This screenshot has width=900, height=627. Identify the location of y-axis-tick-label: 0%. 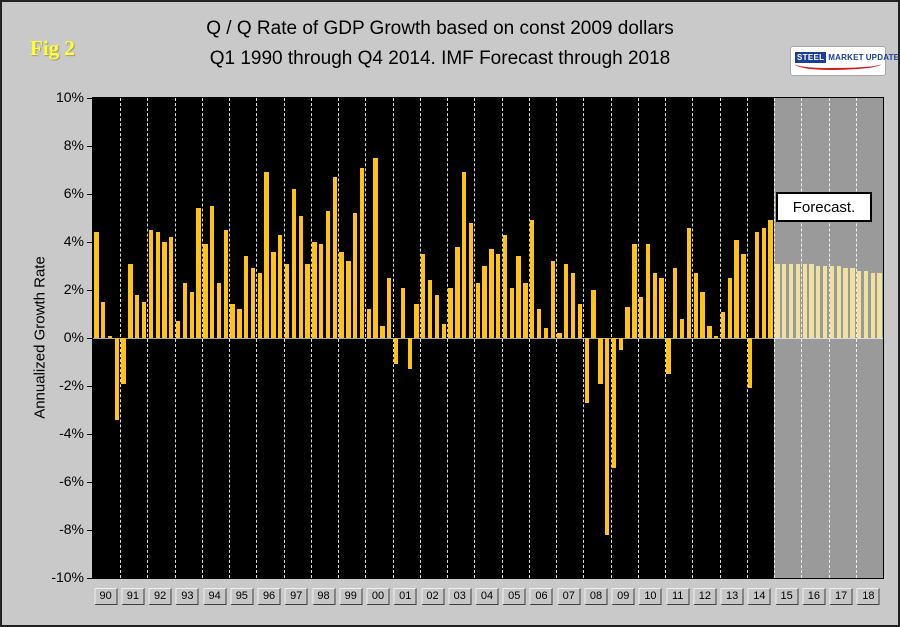
(73, 337).